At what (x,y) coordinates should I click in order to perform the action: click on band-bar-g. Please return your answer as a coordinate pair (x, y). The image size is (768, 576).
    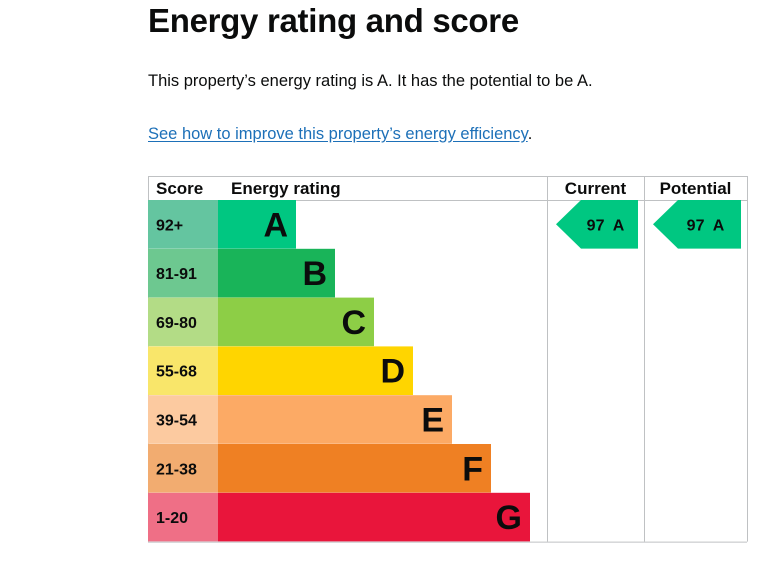
    Looking at the image, I should click on (374, 517).